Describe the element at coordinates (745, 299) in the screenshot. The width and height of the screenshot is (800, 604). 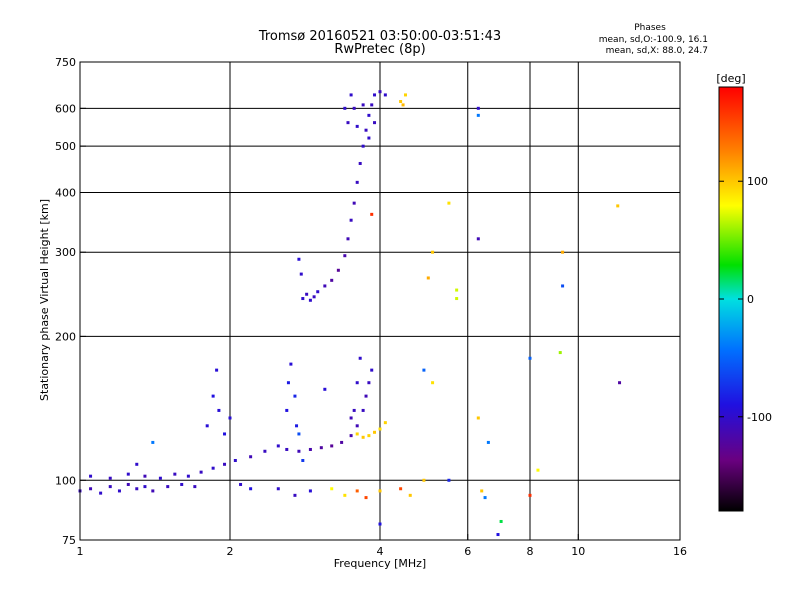
I see `colorbar-ticks: 100 0 -100` at that location.